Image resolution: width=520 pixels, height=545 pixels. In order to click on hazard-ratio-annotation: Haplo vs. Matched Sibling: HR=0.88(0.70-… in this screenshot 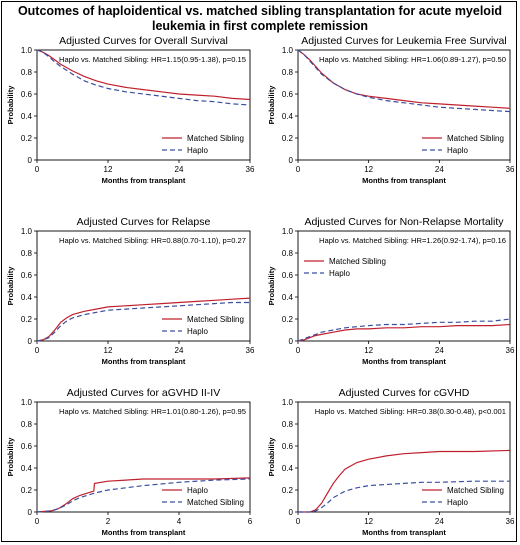, I will do `click(152, 240)`.